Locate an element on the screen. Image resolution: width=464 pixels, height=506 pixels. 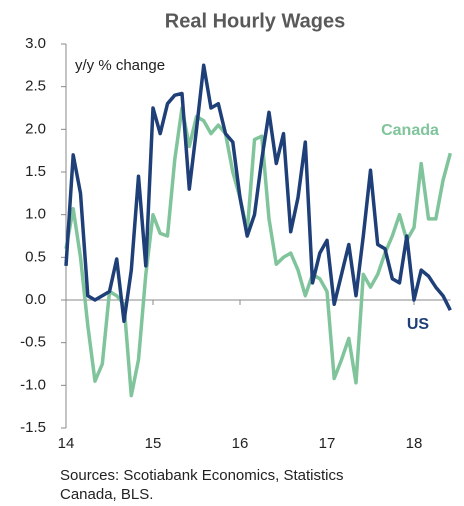
source-line: Canada, BLS. is located at coordinates (106, 494).